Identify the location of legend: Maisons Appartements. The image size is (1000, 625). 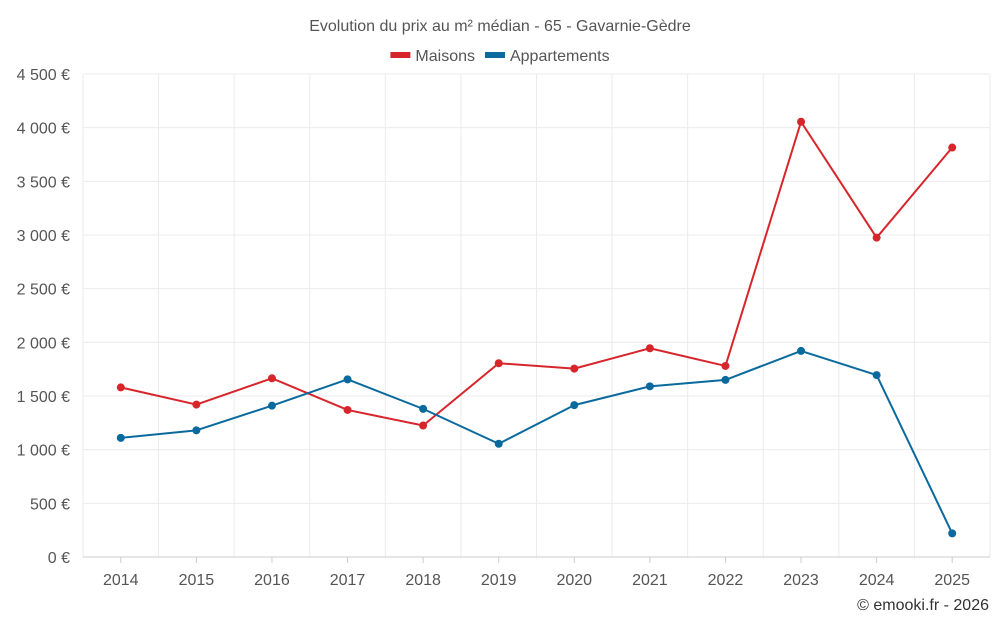
(500, 56).